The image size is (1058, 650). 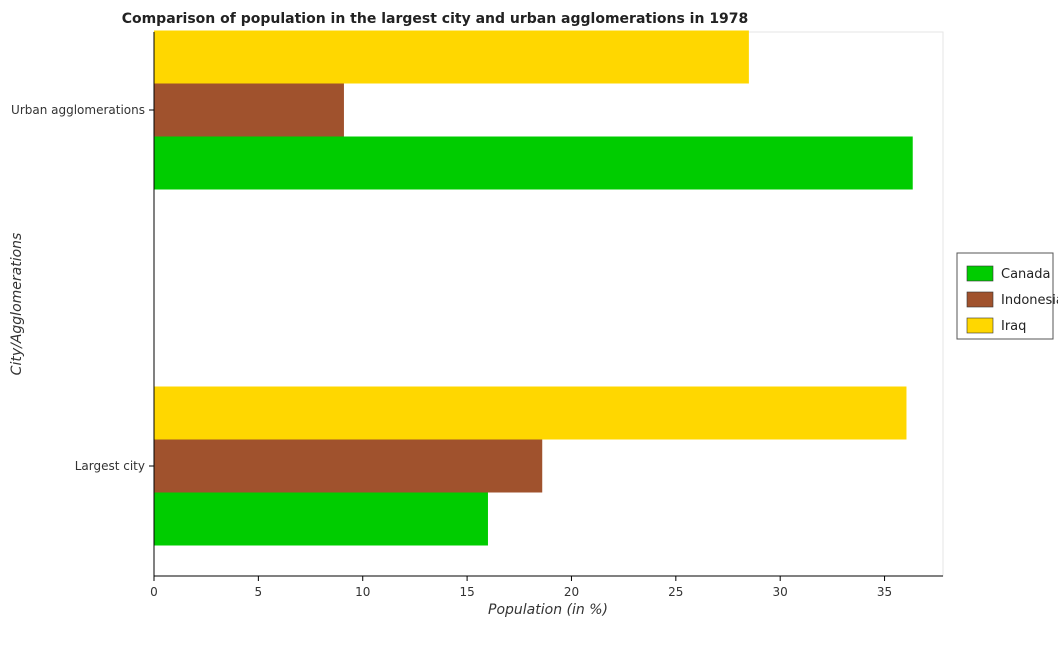 I want to click on x-tick-label: 15, so click(x=466, y=592).